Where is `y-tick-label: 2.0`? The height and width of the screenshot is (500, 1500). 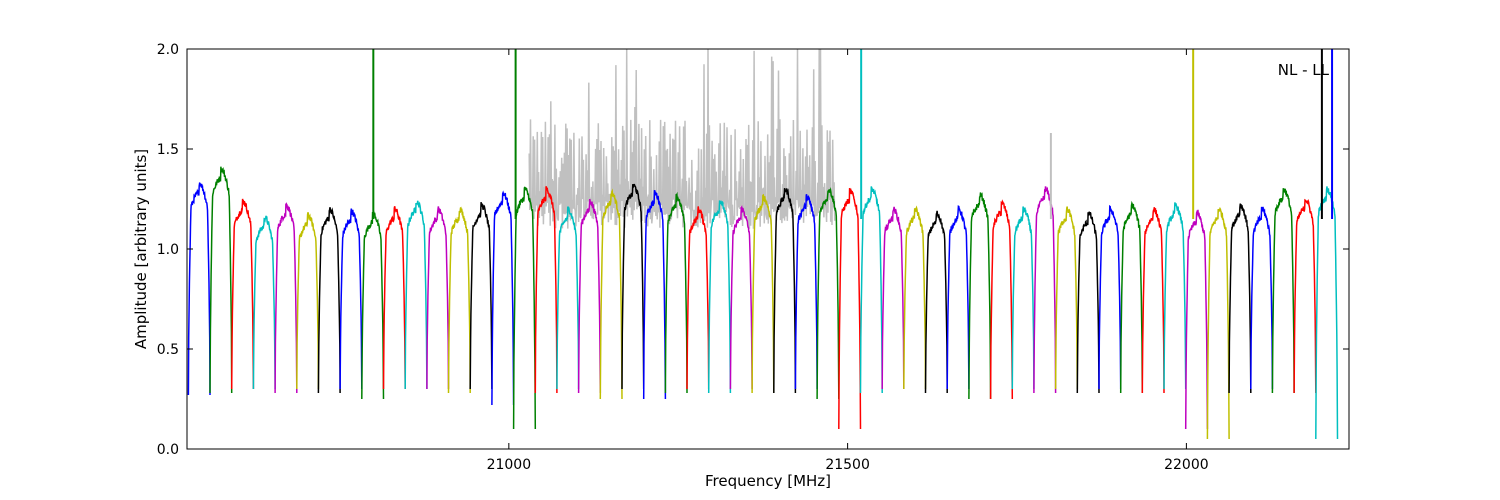 y-tick-label: 2.0 is located at coordinates (168, 50).